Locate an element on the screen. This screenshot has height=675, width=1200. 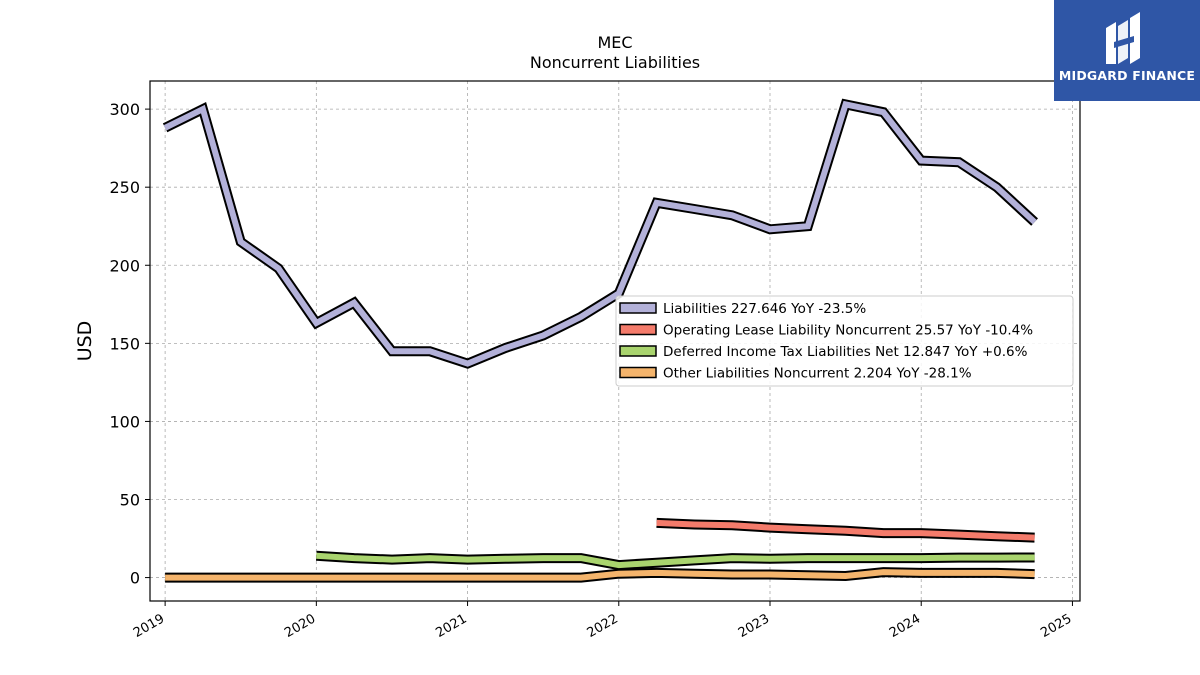
chart-subtitle: Noncurrent Liabilities is located at coordinates (615, 62).